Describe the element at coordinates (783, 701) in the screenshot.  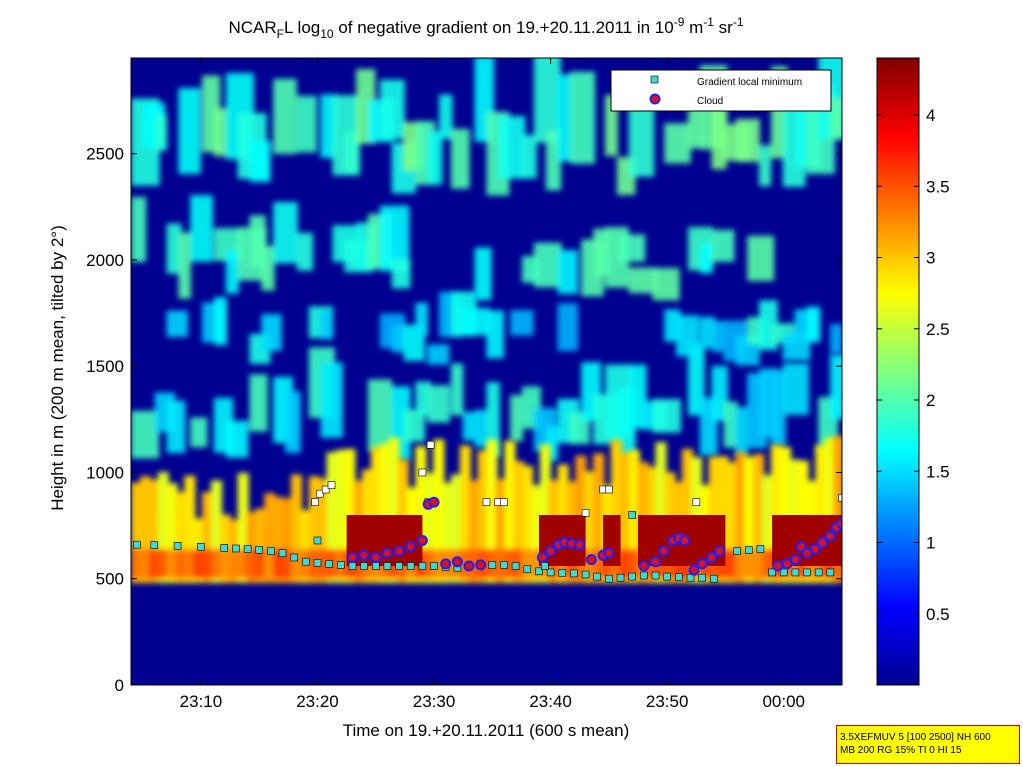
I see `x-tick-label: 00:00` at that location.